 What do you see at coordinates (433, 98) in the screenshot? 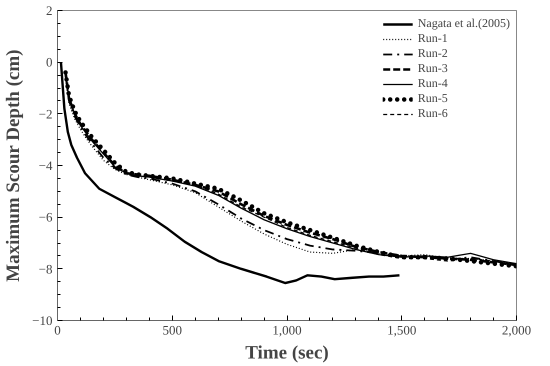
I see `legend-label: Run-5` at bounding box center [433, 98].